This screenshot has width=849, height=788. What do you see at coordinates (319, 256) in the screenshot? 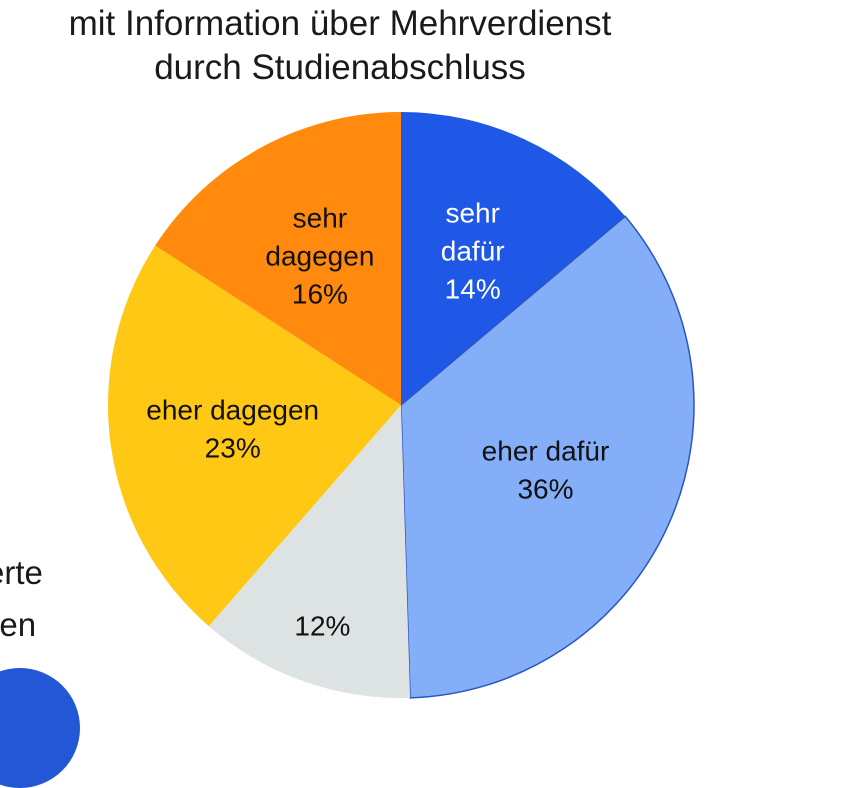
I see `slice-category-label: dagegen` at bounding box center [319, 256].